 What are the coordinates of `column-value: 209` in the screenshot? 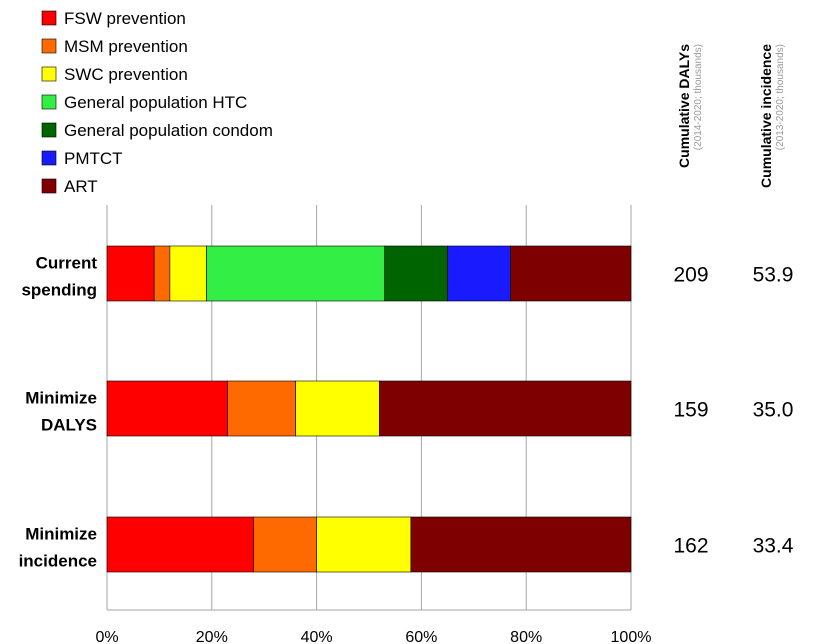 It's located at (690, 275).